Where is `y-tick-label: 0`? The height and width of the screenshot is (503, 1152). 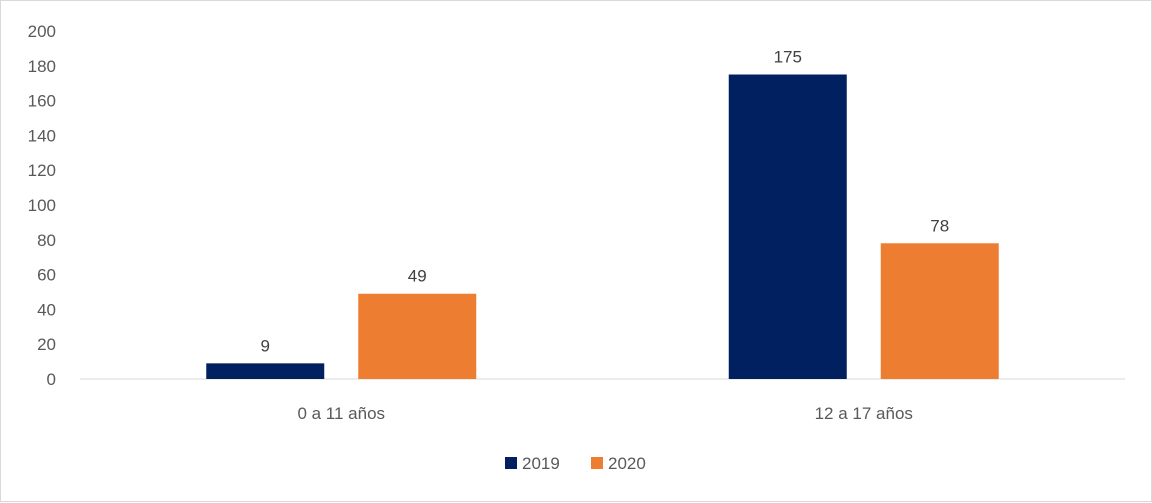 y-tick-label: 0 is located at coordinates (51, 379).